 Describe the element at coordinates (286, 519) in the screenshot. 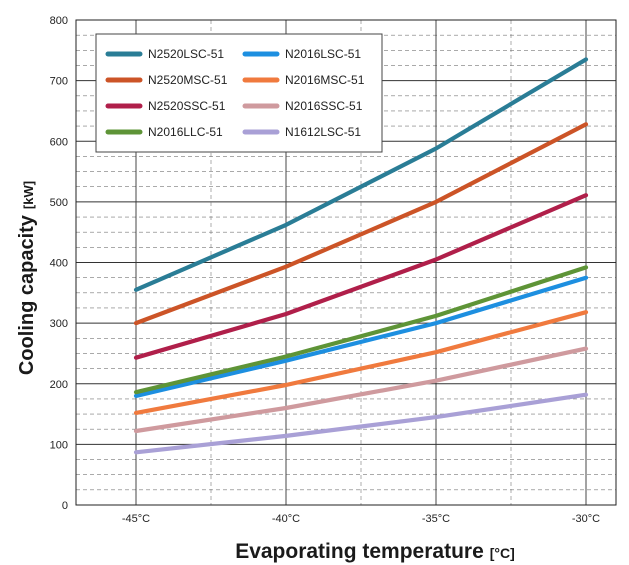

I see `x-tick-label: -40°C` at that location.